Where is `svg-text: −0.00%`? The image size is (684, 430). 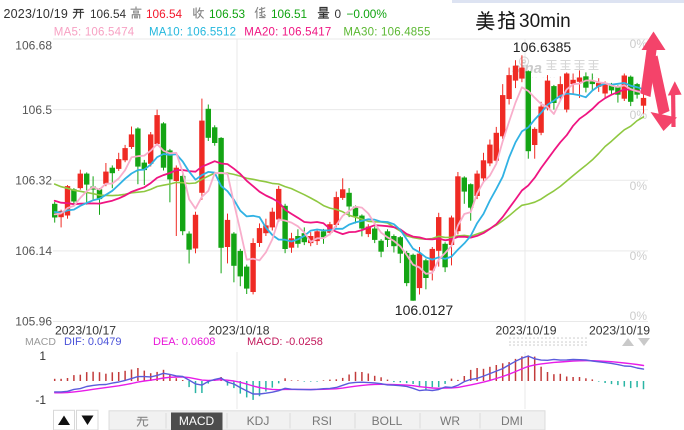
svg-text: −0.00% is located at coordinates (367, 14).